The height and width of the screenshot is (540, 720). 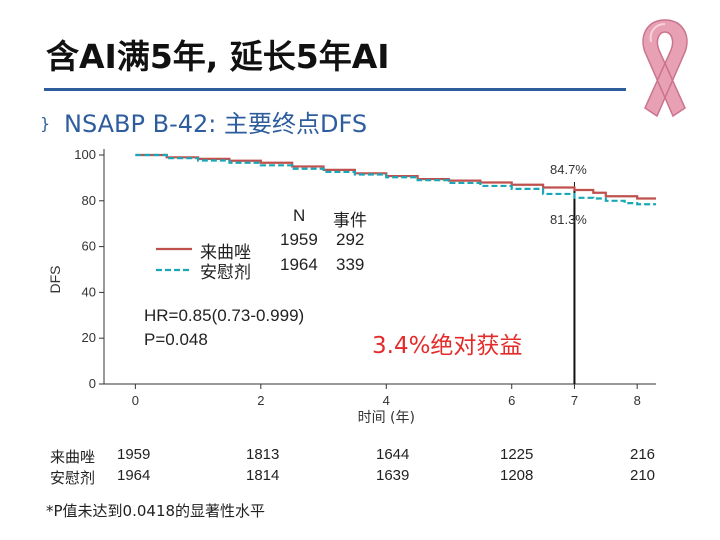 What do you see at coordinates (511, 400) in the screenshot?
I see `x-tick-label: 6` at bounding box center [511, 400].